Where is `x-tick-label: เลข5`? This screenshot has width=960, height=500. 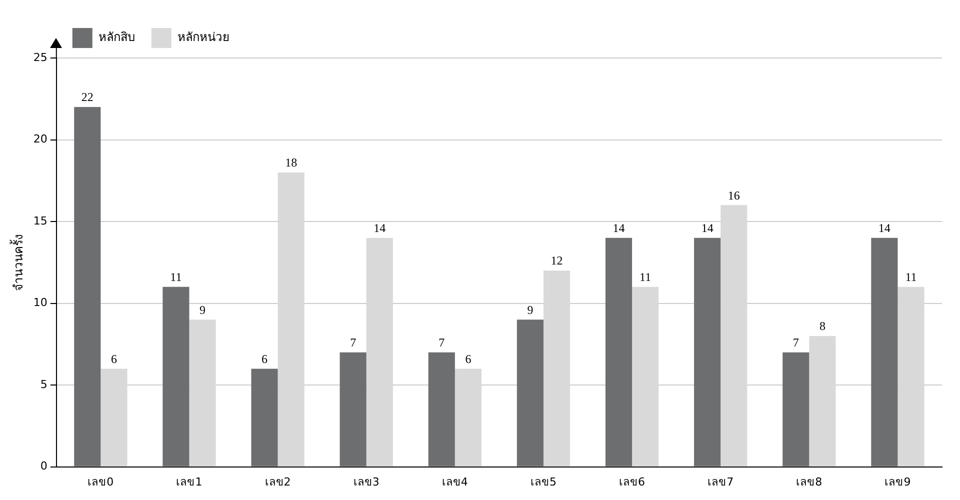 x-tick-label: เลข5 is located at coordinates (543, 481).